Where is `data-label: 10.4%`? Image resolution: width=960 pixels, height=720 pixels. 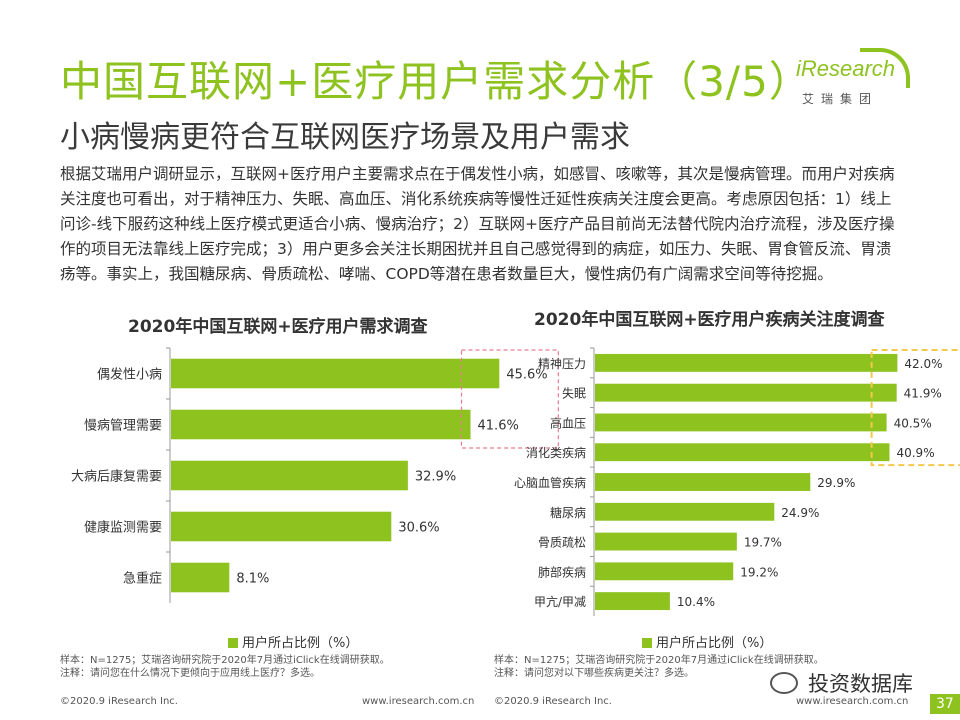 data-label: 10.4% is located at coordinates (696, 602).